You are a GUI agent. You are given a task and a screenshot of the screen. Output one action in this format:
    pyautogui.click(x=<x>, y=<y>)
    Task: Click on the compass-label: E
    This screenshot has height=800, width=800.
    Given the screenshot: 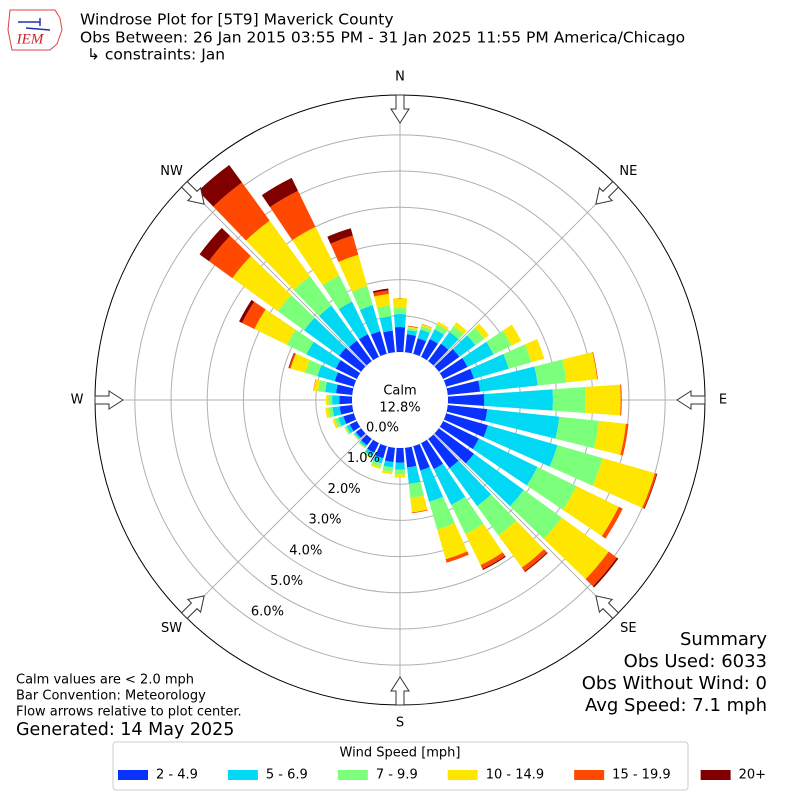 What is the action you would take?
    pyautogui.click(x=723, y=400)
    